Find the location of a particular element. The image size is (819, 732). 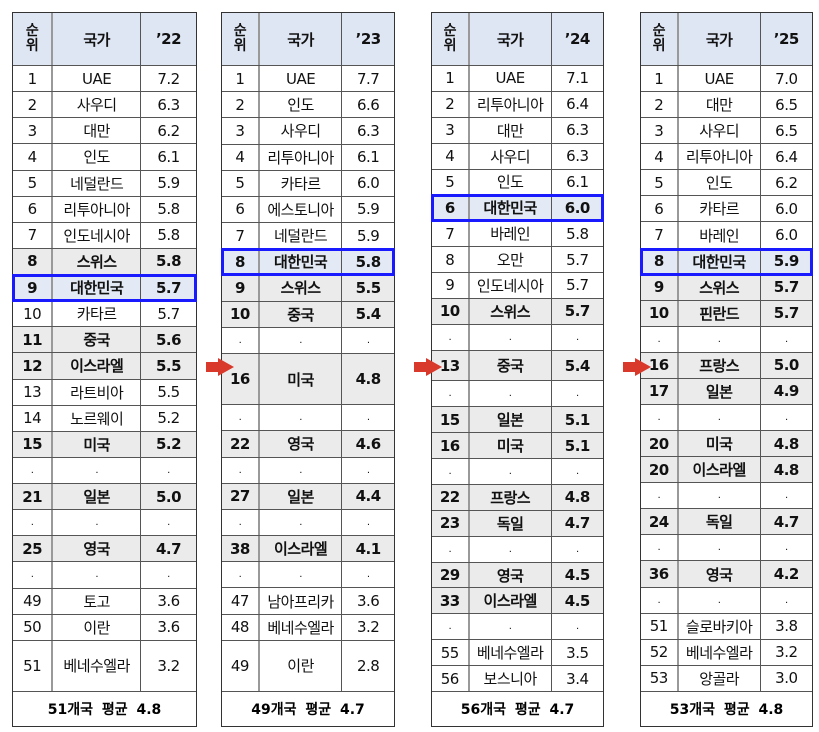

country-cell: 베네수엘라 is located at coordinates (97, 665).